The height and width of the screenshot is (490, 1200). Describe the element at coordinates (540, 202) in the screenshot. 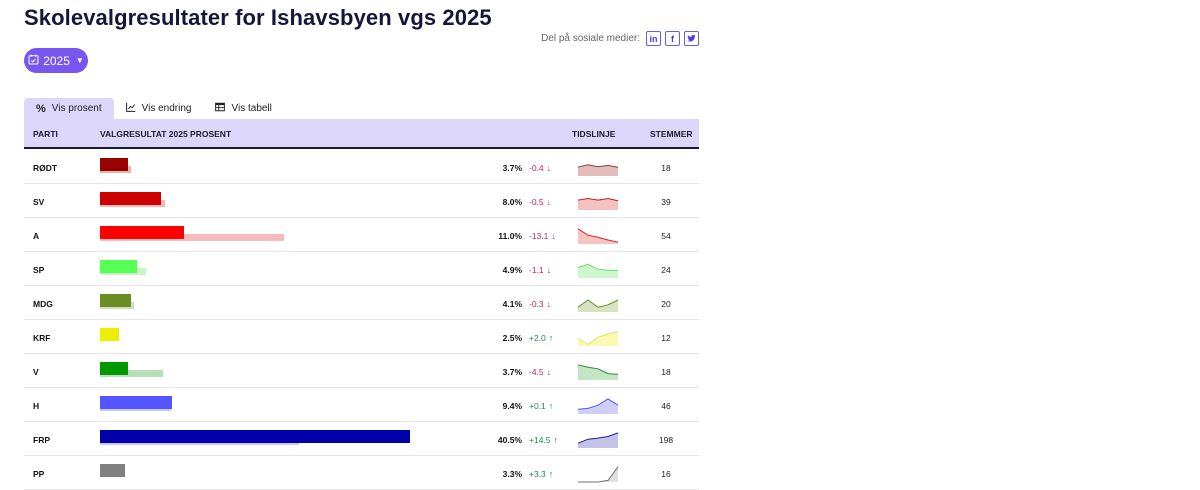

I see `change-value: -0.5 ↓` at that location.